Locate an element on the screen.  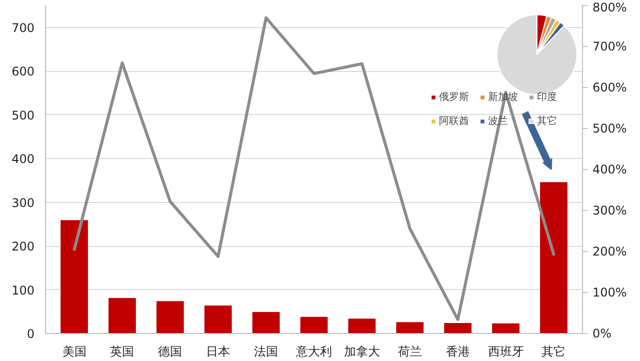
y2-tick-label: 500% is located at coordinates (609, 129).